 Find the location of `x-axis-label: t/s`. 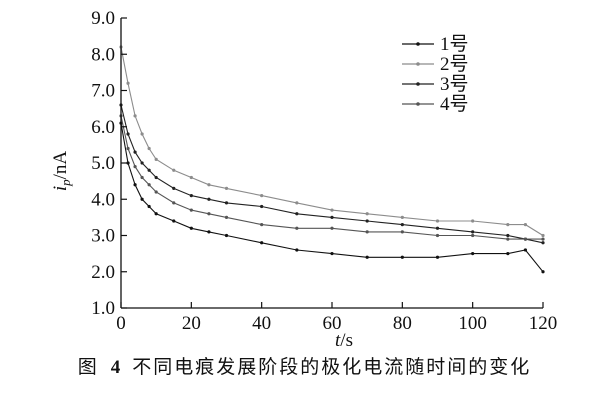

x-axis-label: t/s is located at coordinates (344, 340).